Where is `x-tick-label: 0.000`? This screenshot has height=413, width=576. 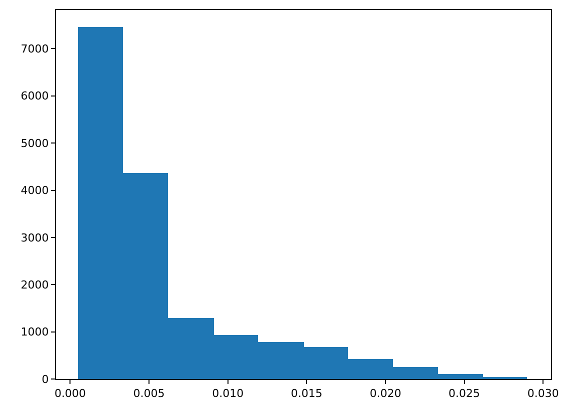 x-tick-label: 0.000 is located at coordinates (70, 393).